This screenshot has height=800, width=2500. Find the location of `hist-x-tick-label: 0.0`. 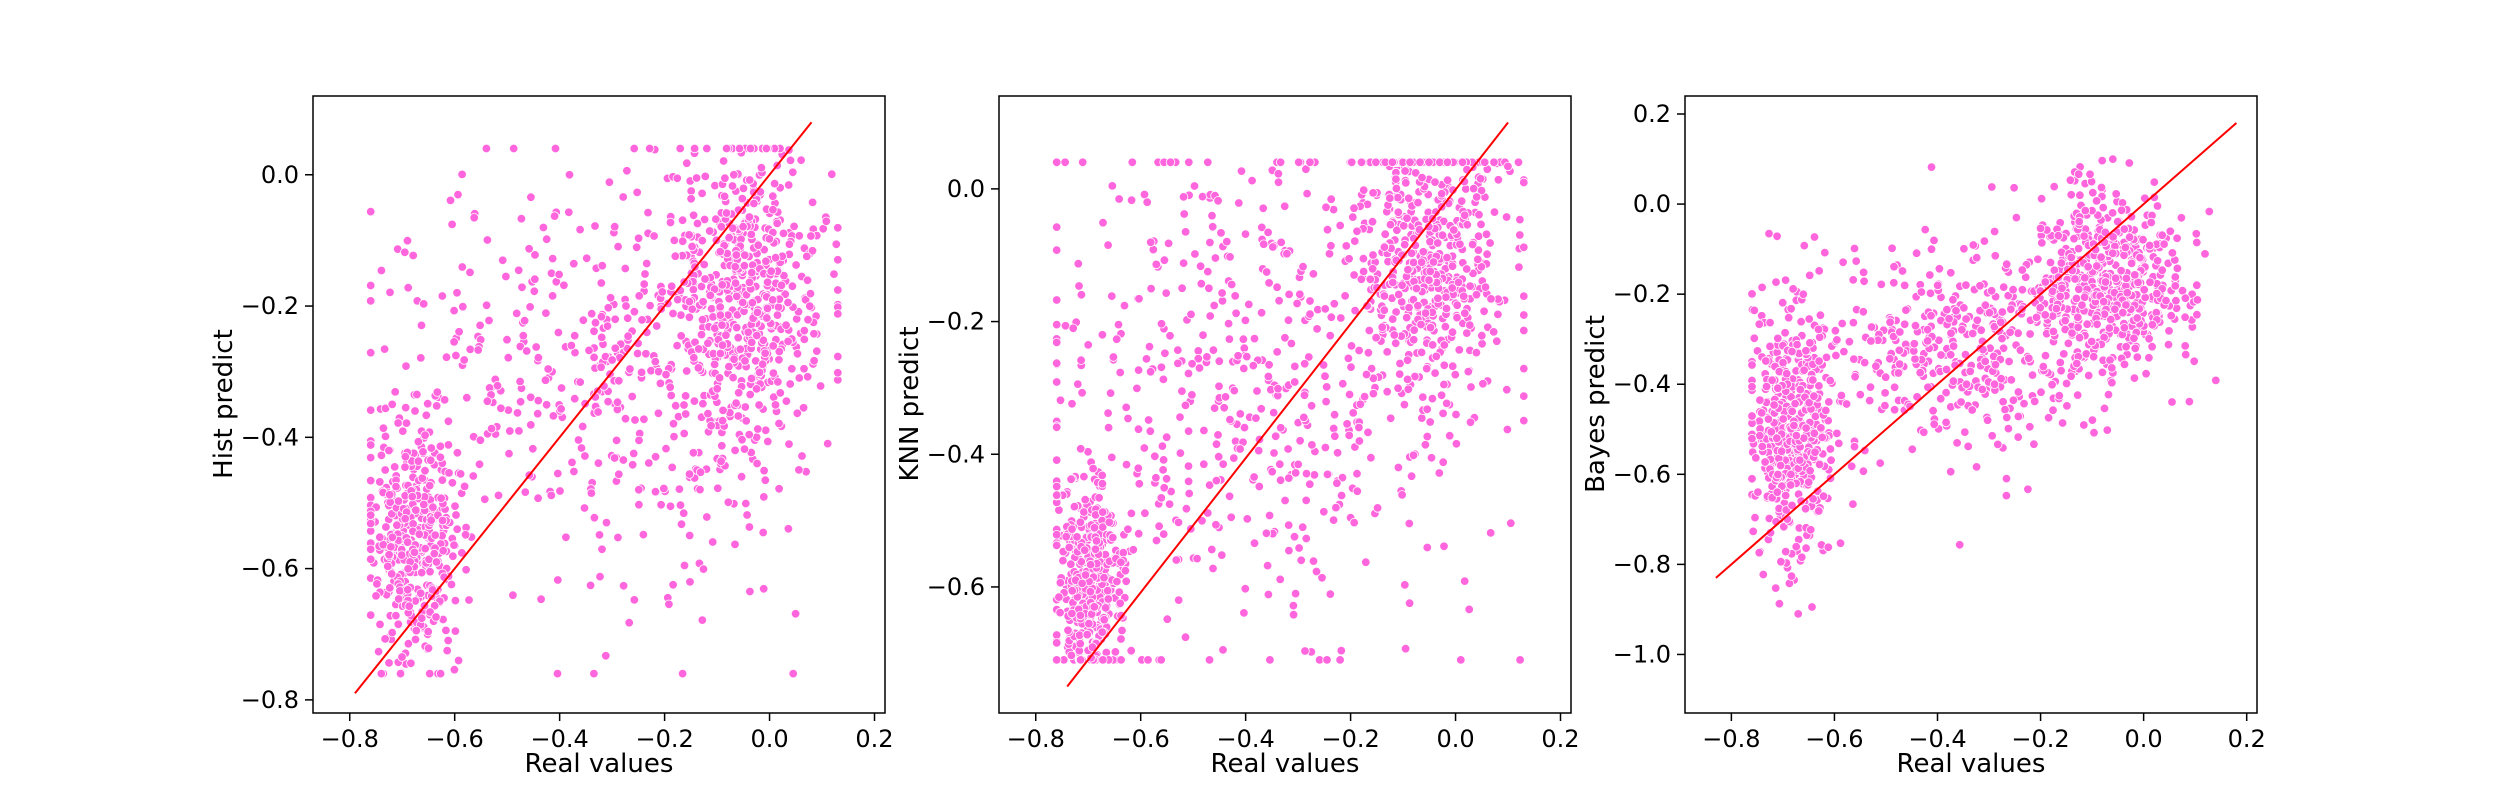

hist-x-tick-label: 0.0 is located at coordinates (769, 739).